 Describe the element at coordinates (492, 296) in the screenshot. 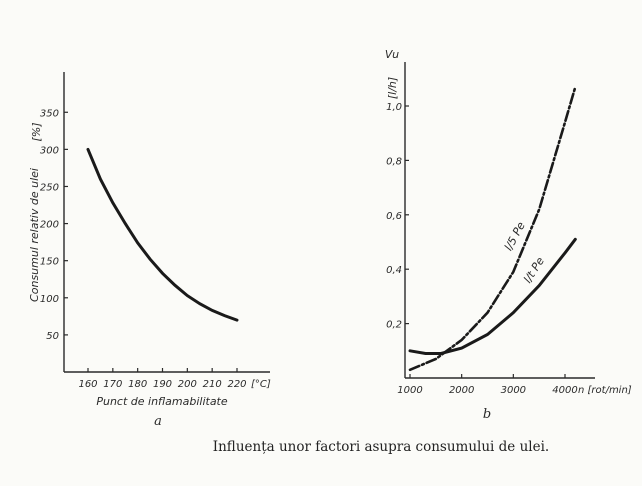

I see `series-line-ltpe` at that location.